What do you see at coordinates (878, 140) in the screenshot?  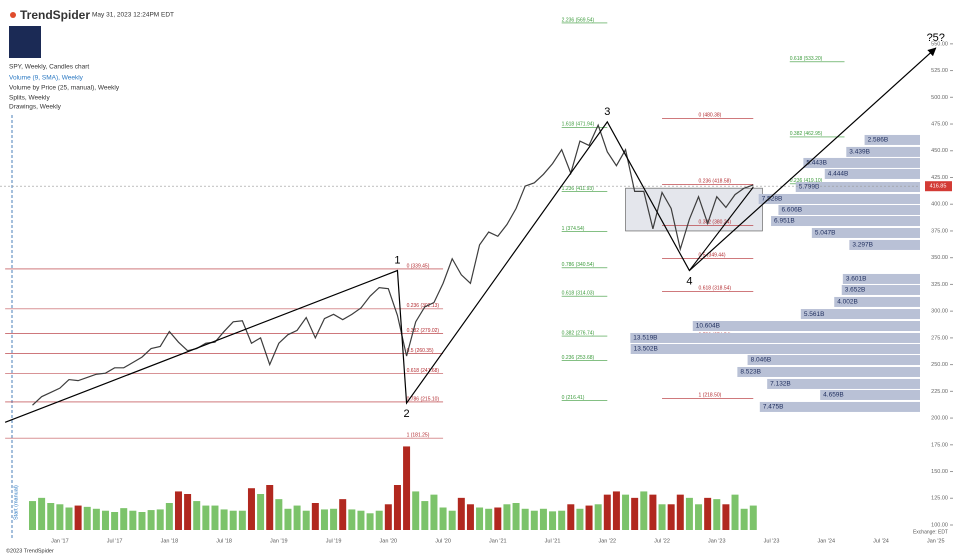 I see `volume-profile-label: 2.586B` at bounding box center [878, 140].